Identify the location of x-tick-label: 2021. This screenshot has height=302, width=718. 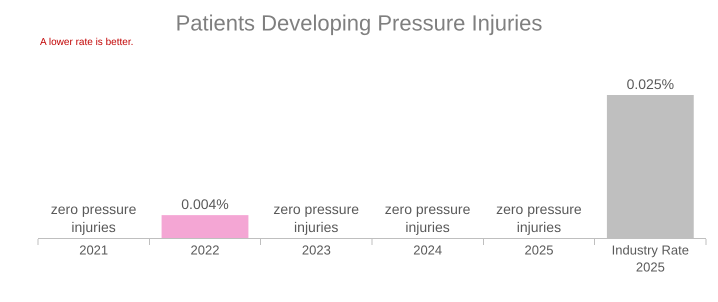
(93, 250).